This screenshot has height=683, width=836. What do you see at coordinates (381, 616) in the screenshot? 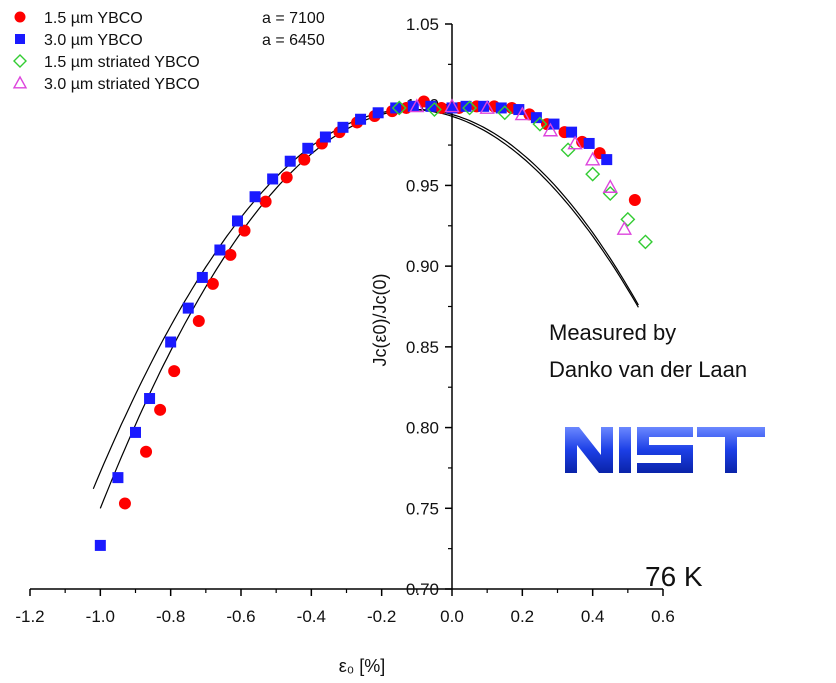
I see `x-tick-label: -0.2` at bounding box center [381, 616].